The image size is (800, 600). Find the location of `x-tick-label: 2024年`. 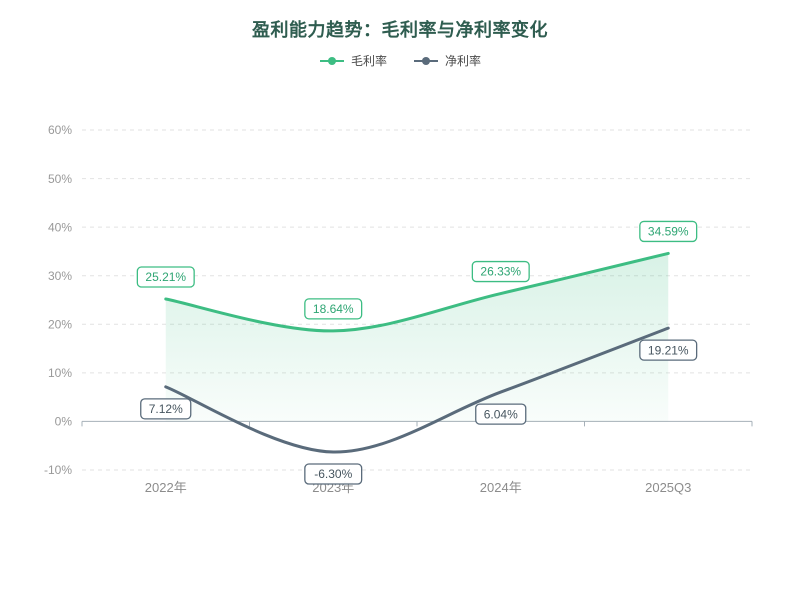

x-tick-label: 2024年 is located at coordinates (501, 487).